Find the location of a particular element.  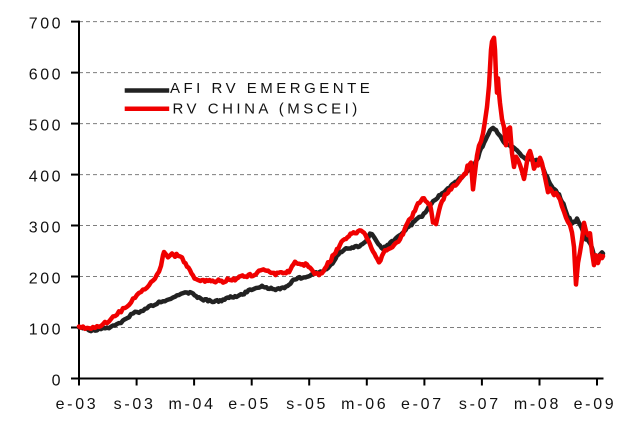

svg-text: 500 is located at coordinates (46, 125).